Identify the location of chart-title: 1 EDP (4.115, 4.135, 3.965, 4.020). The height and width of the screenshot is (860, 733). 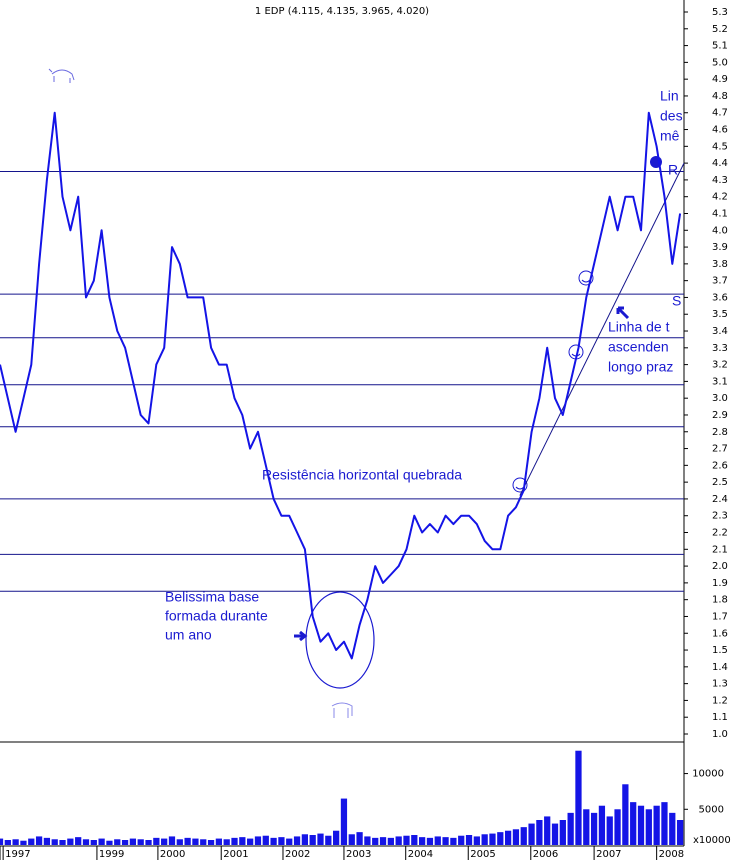
(342, 11).